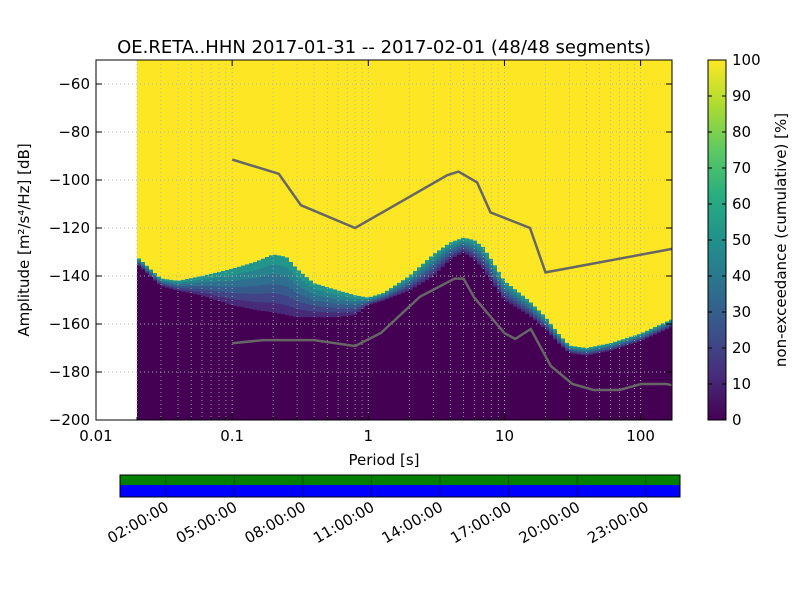  Describe the element at coordinates (383, 460) in the screenshot. I see `x-axis-label: Period [s]` at that location.